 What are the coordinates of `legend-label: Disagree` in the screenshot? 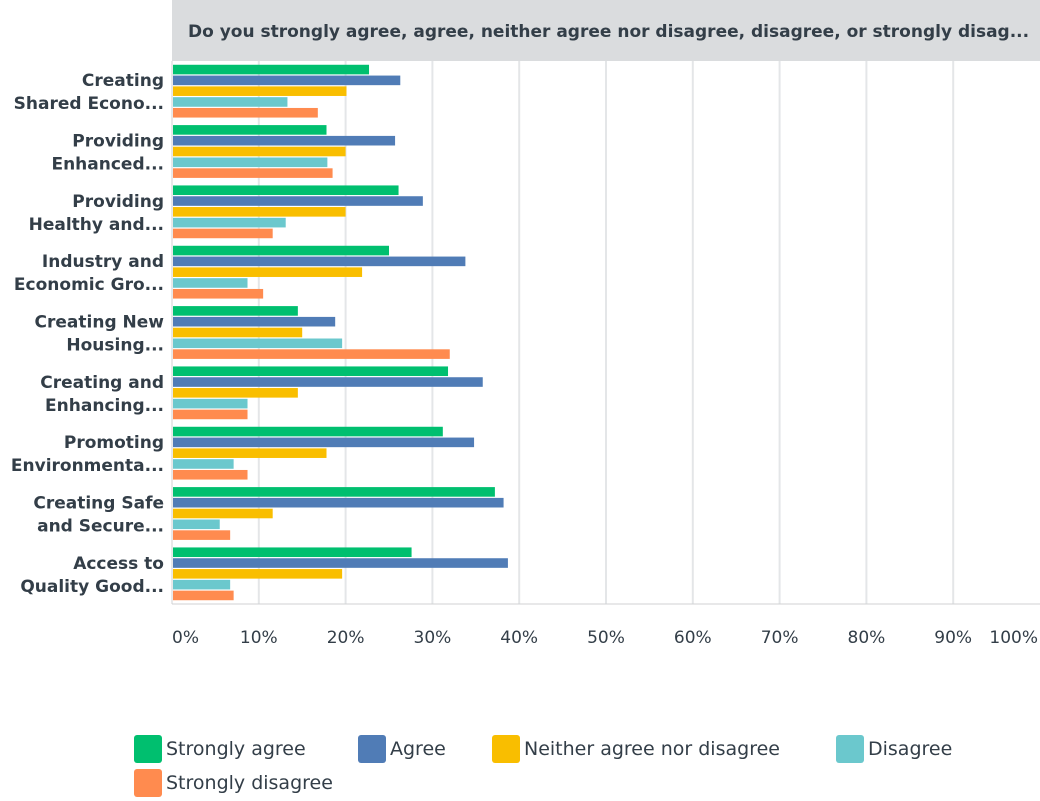 It's located at (910, 749).